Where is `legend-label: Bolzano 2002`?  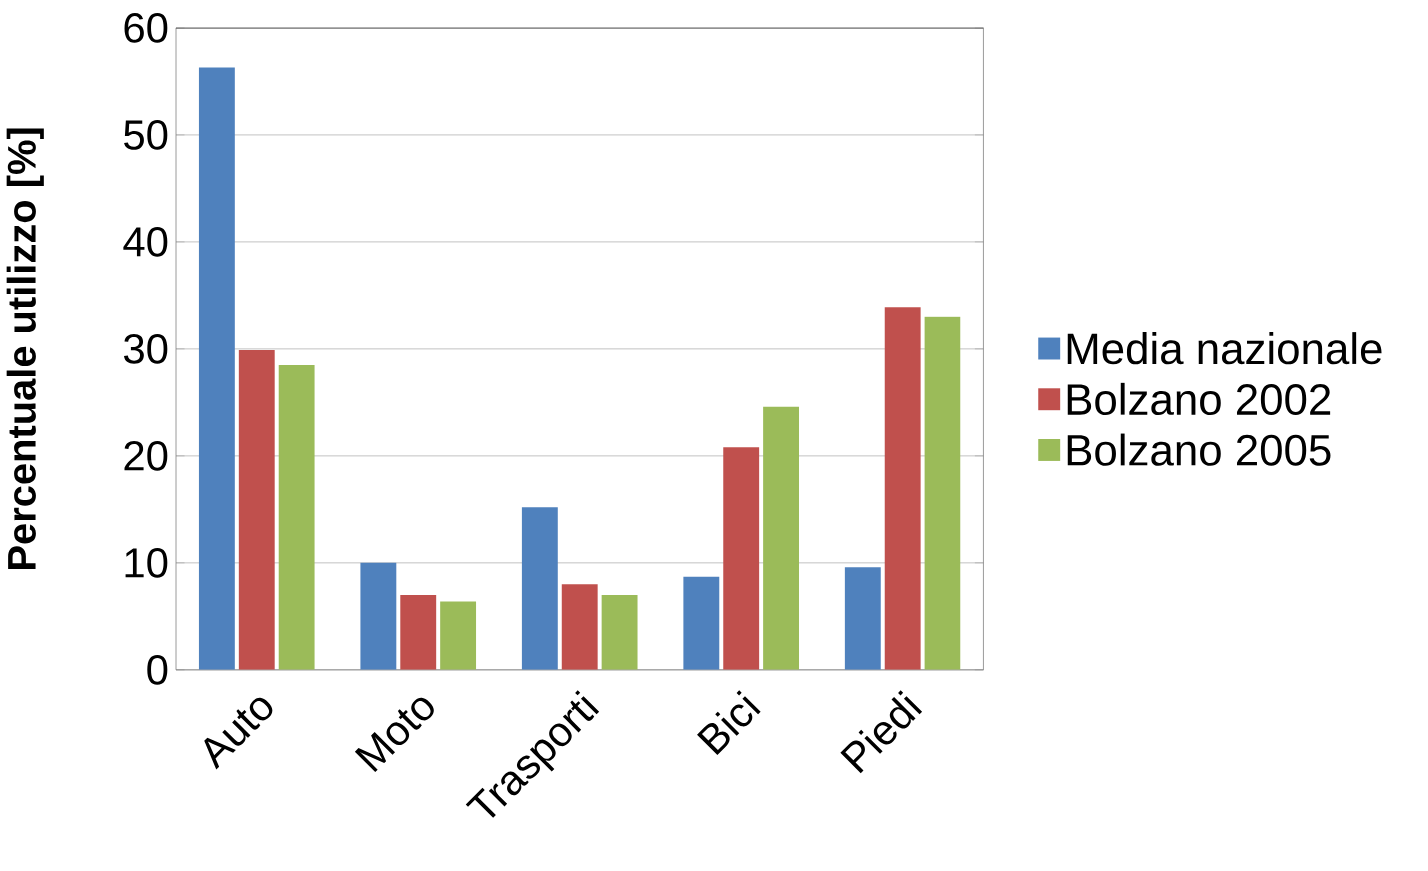
legend-label: Bolzano 2002 is located at coordinates (1199, 398).